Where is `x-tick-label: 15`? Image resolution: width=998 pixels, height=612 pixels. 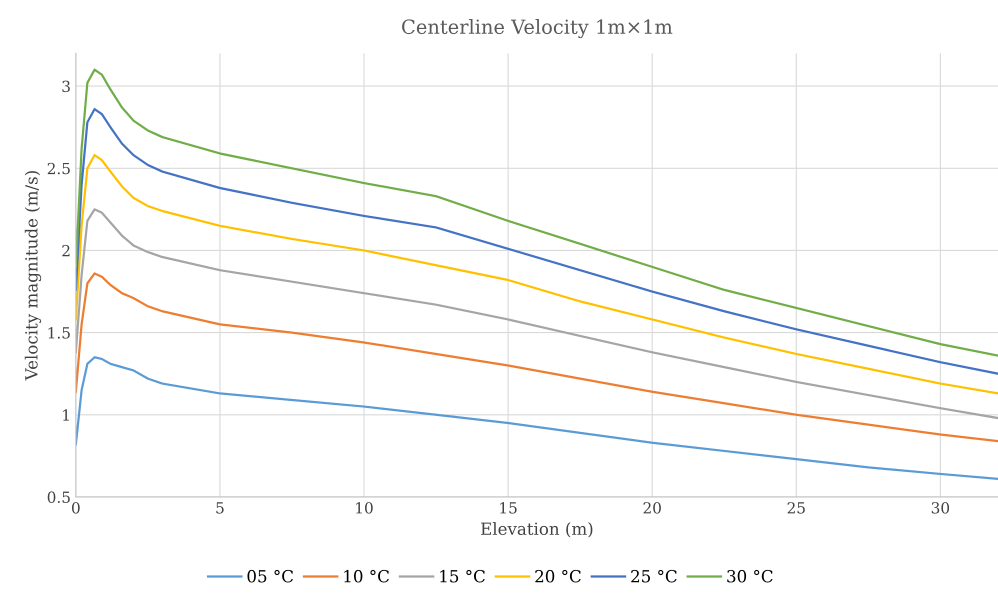 x-tick-label: 15 is located at coordinates (508, 508).